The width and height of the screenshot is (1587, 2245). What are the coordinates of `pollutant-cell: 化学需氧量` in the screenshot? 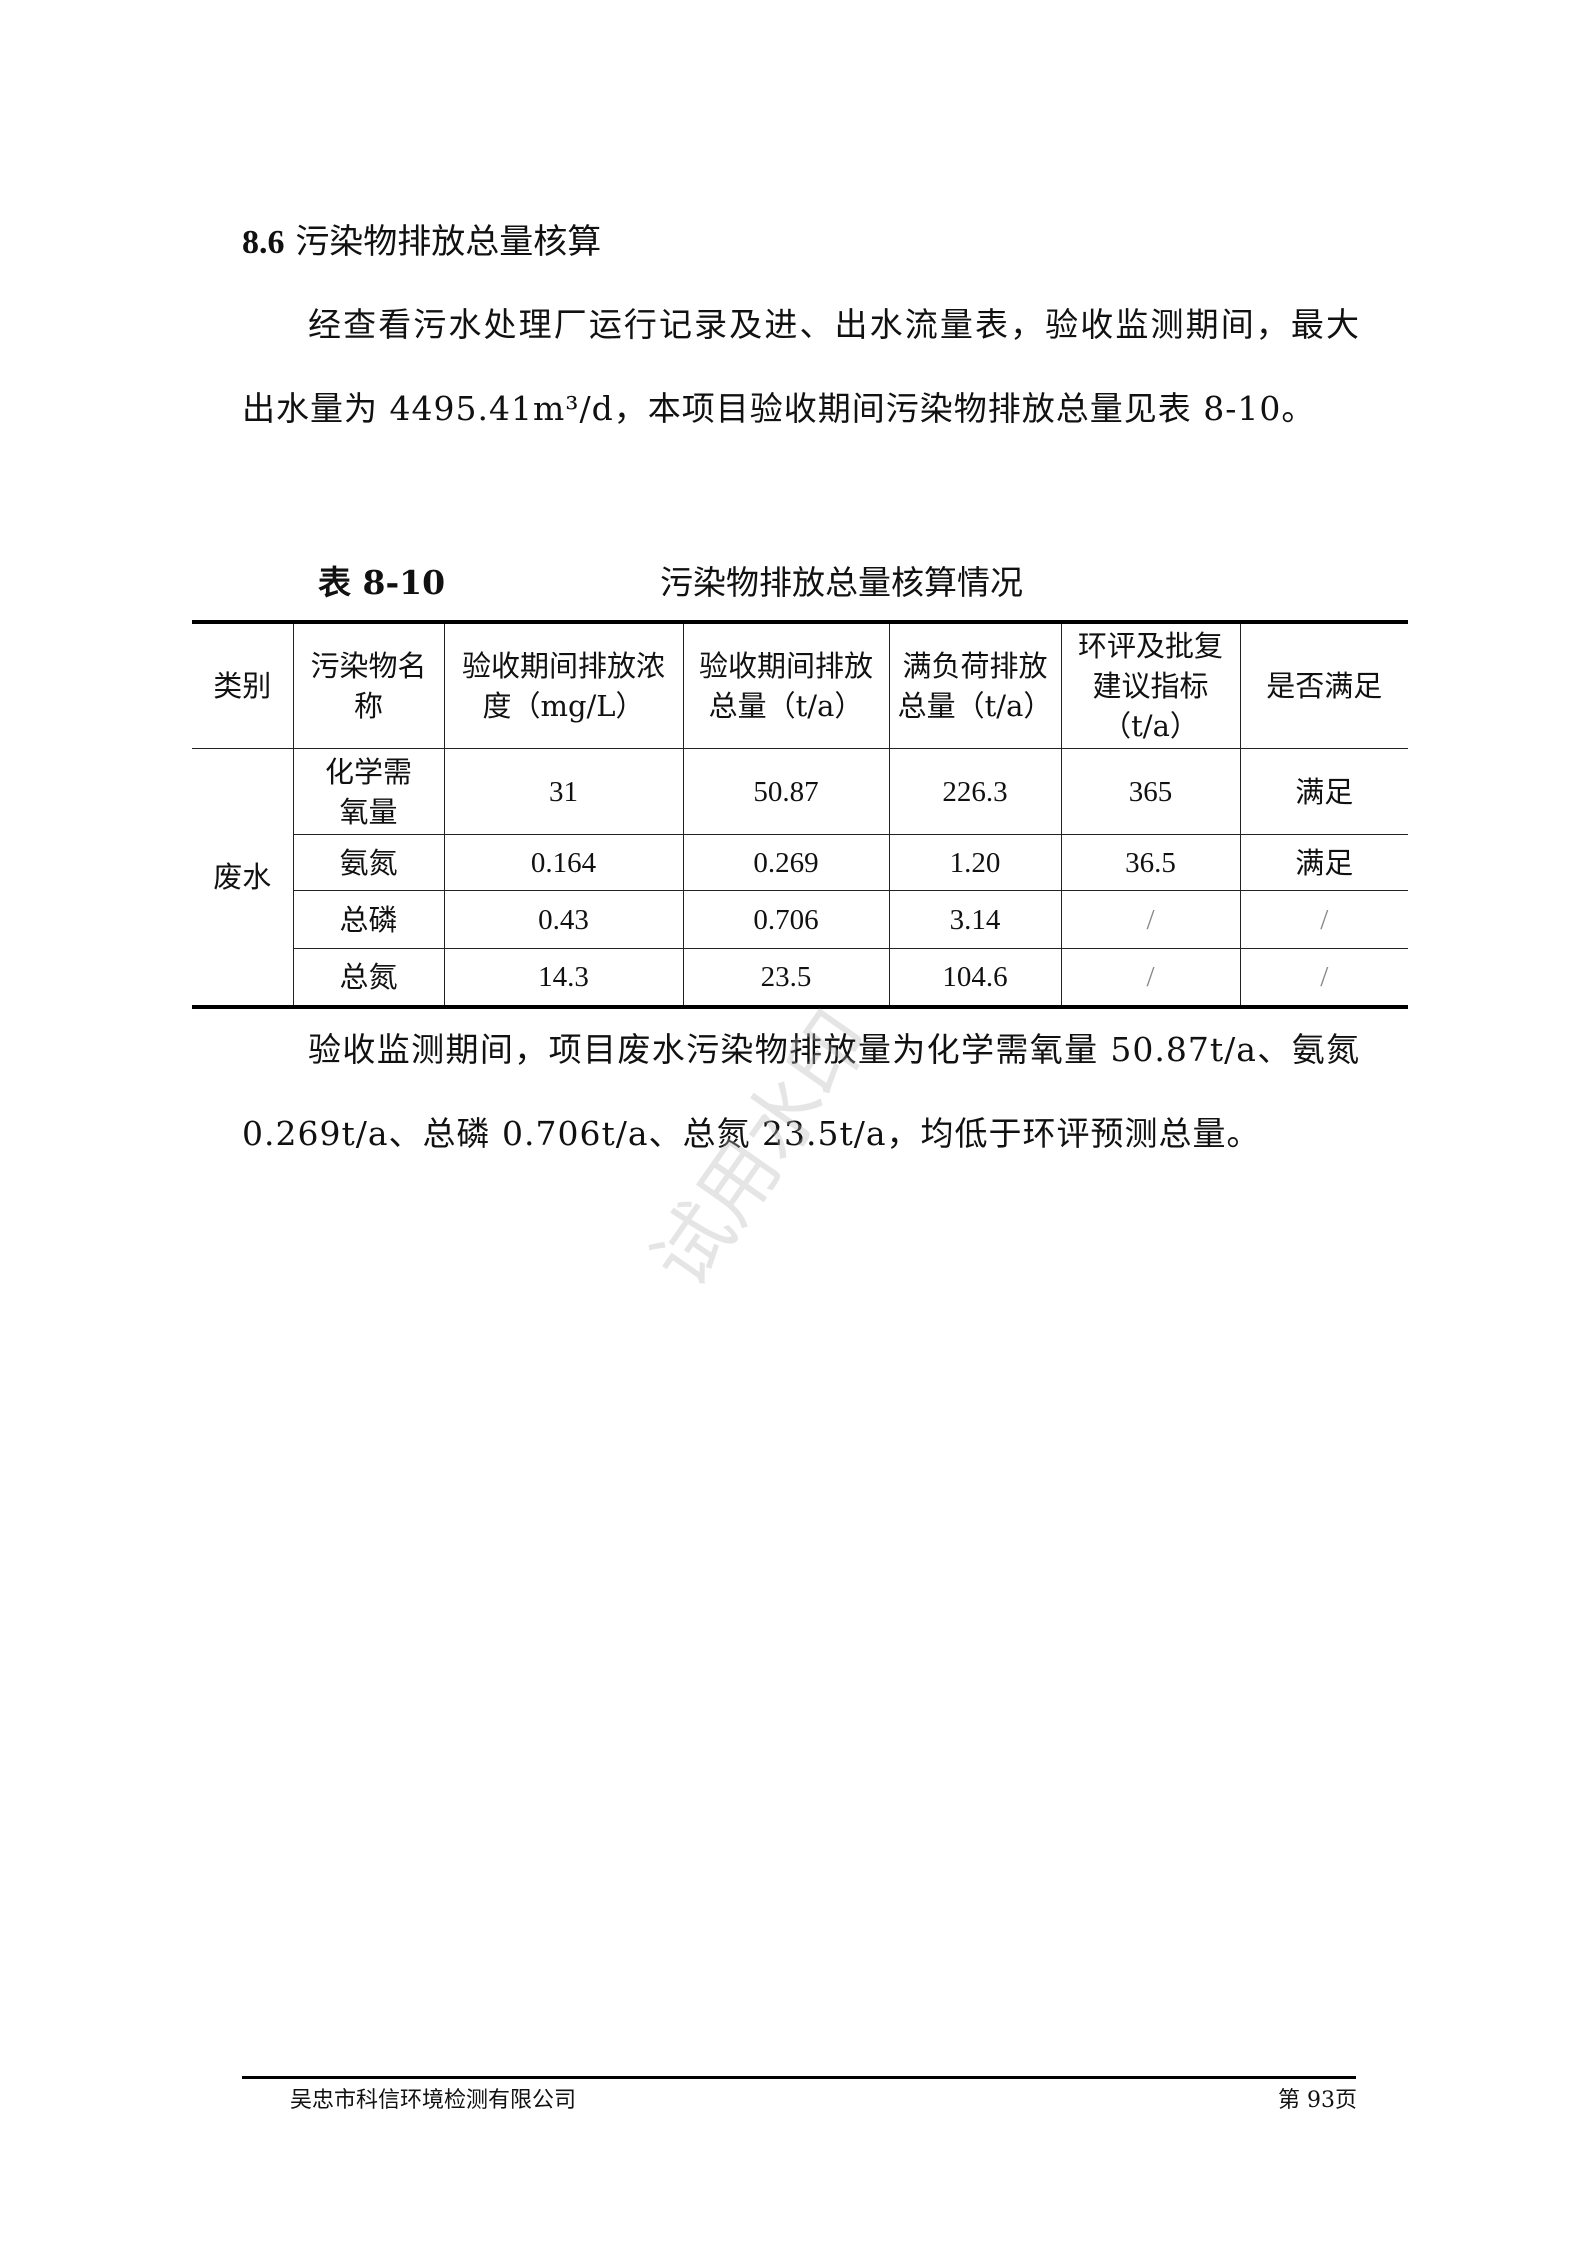 It's located at (368, 791).